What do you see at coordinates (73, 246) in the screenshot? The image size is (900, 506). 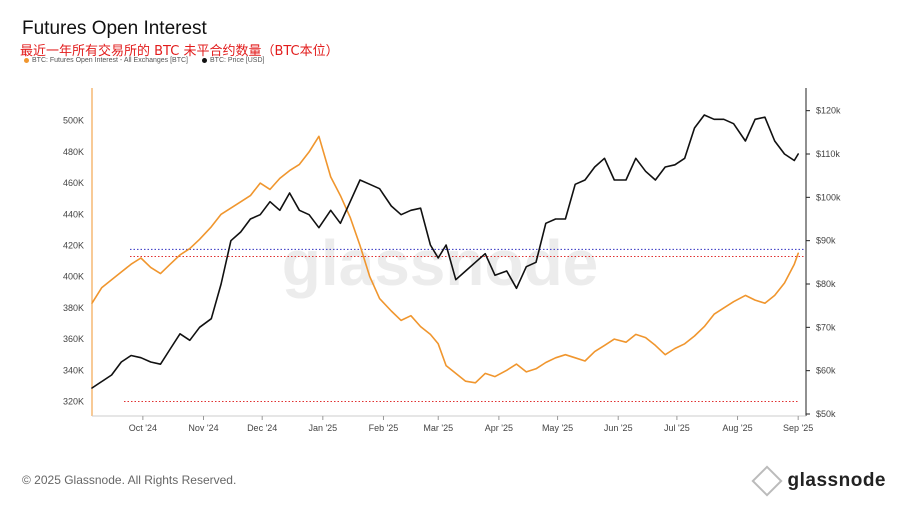 I see `y-left-tick-label: 420K` at bounding box center [73, 246].